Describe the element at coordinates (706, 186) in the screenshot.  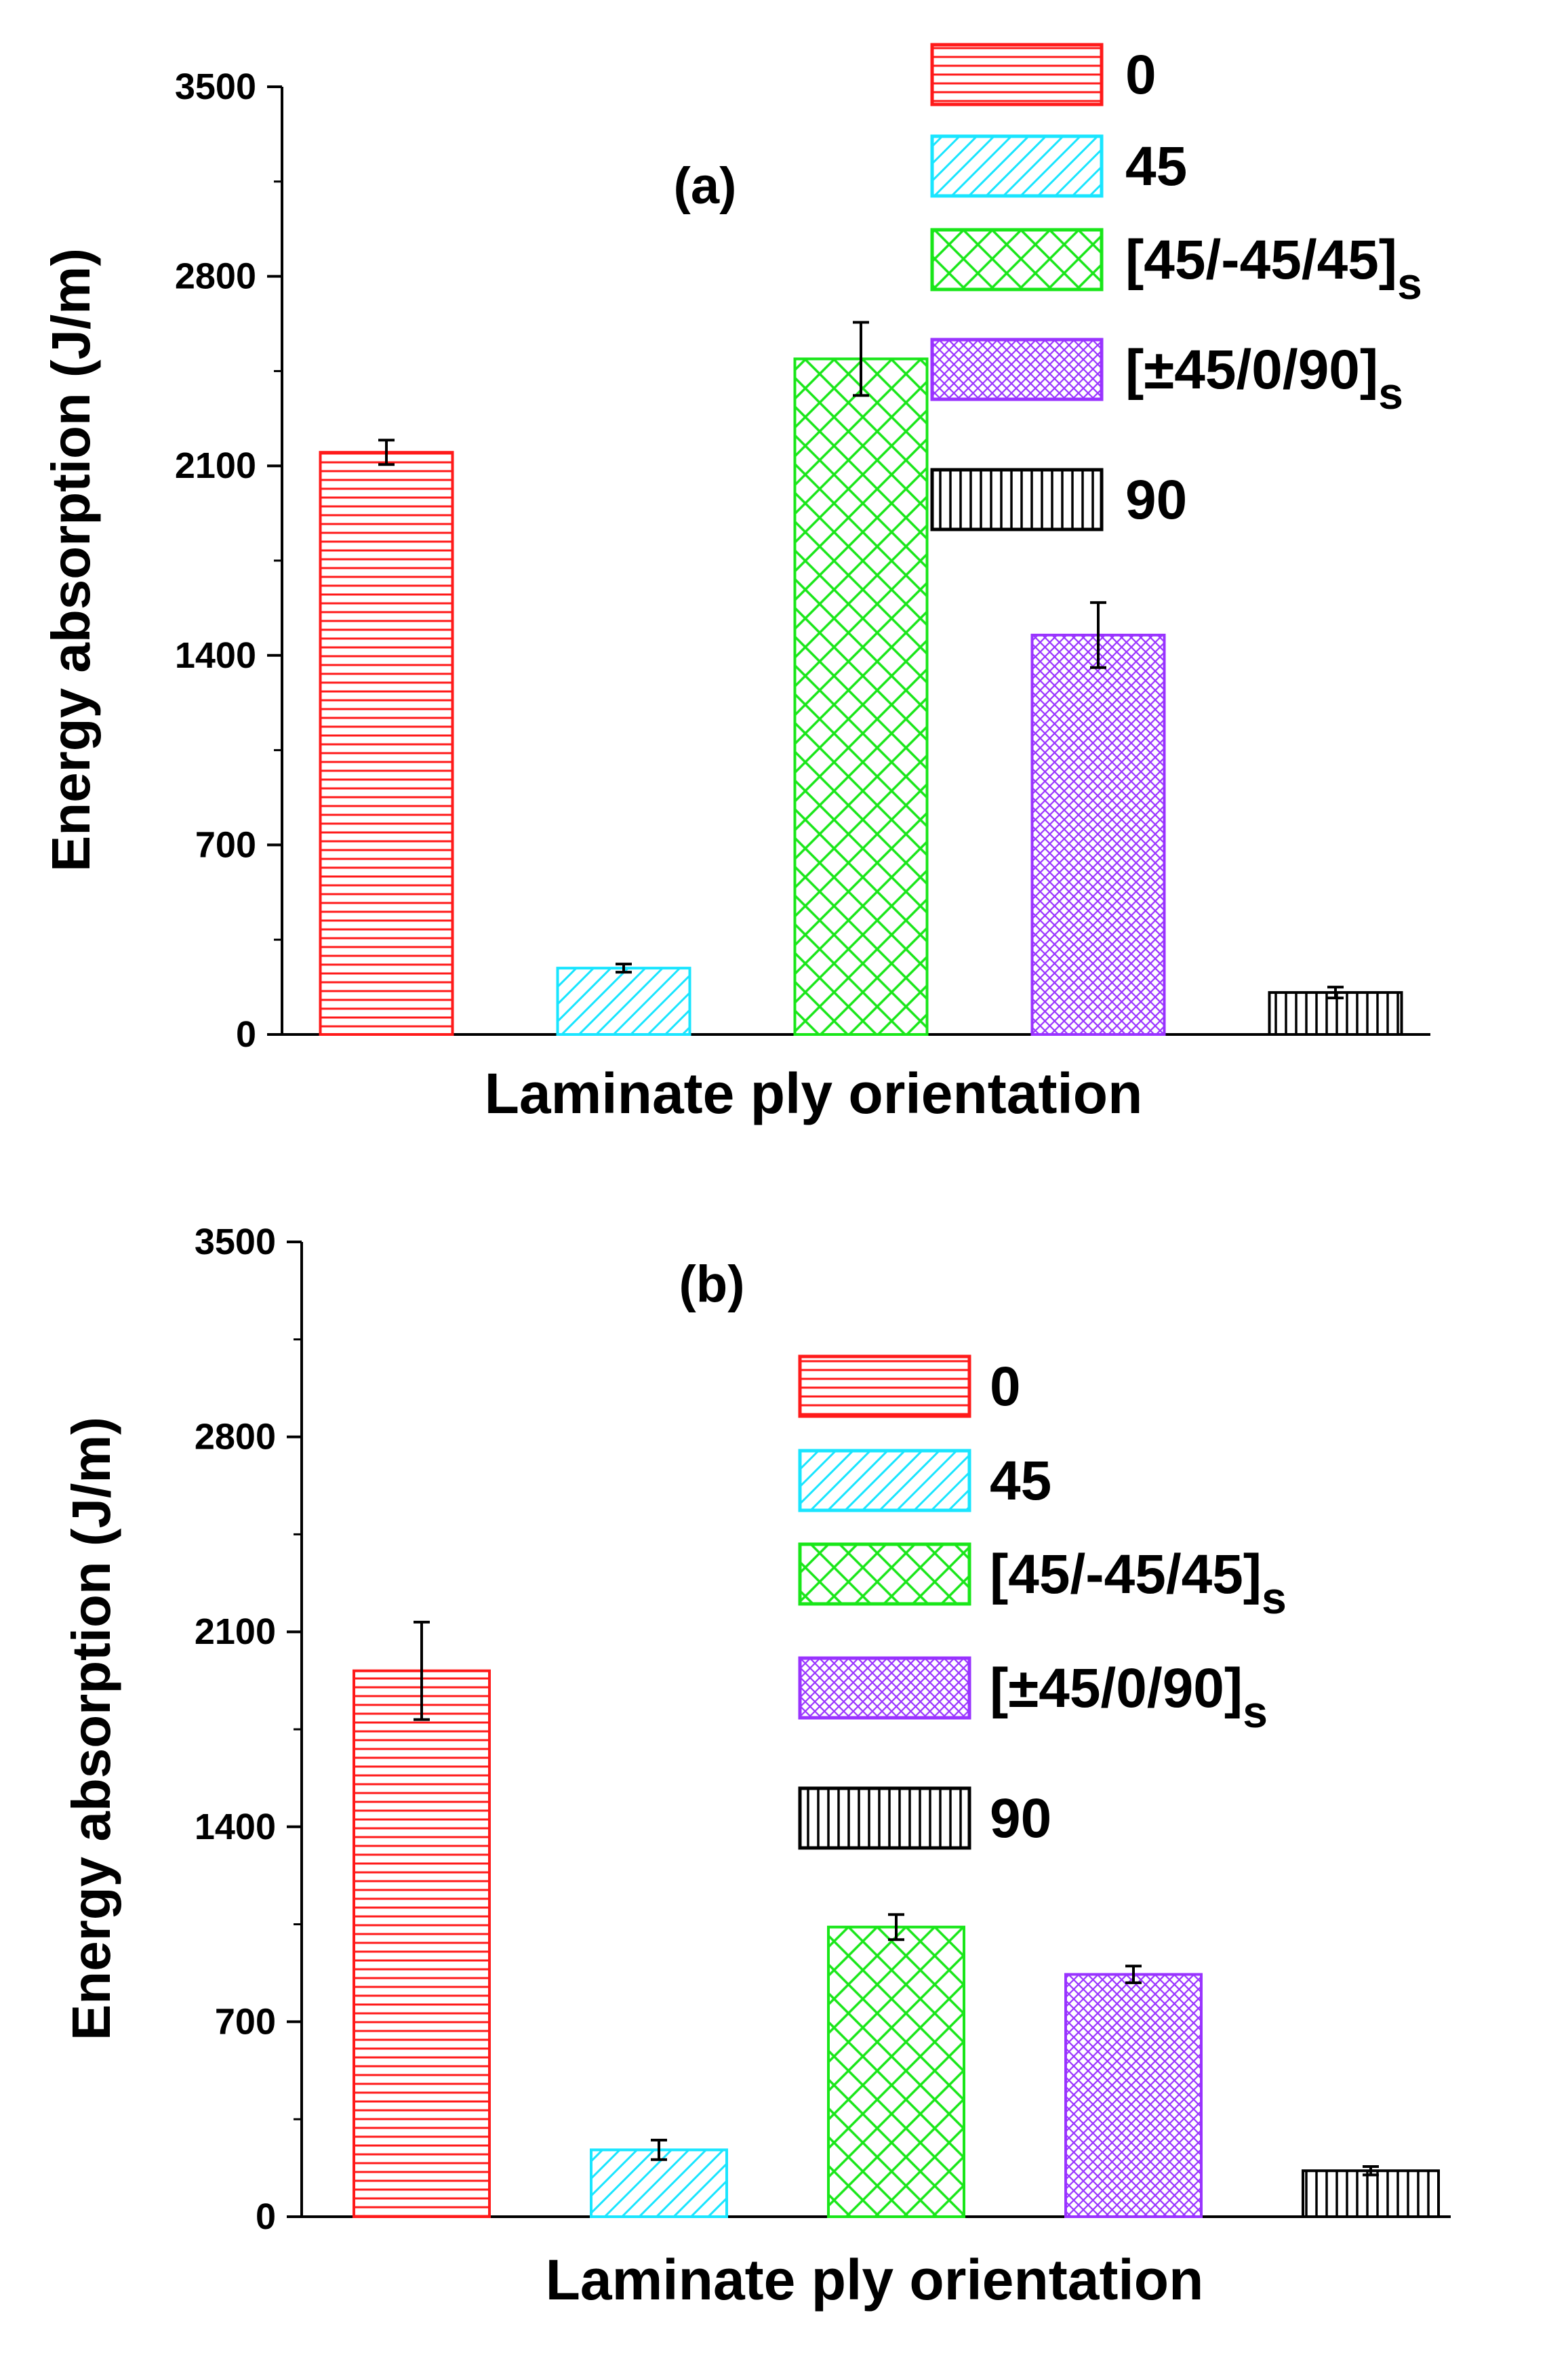
I see `panel-label: (a)` at that location.